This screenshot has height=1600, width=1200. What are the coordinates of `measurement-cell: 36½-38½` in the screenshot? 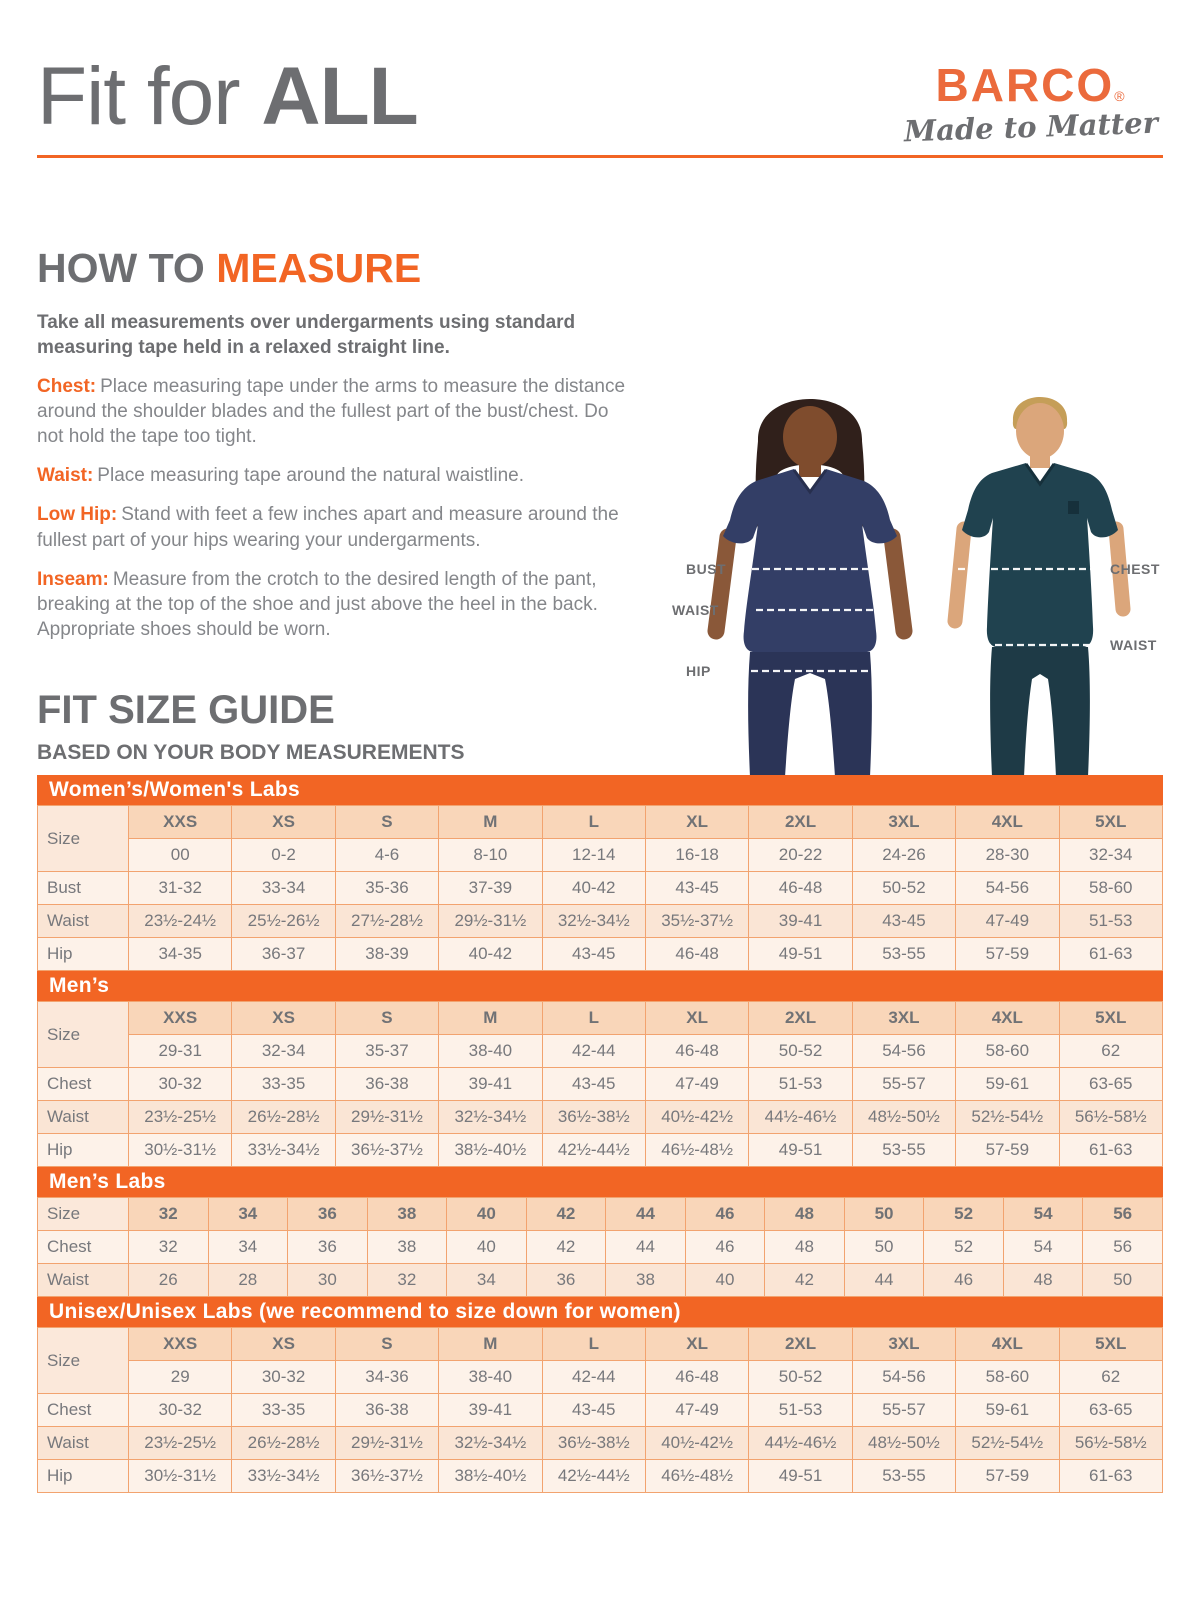 It's located at (593, 1117).